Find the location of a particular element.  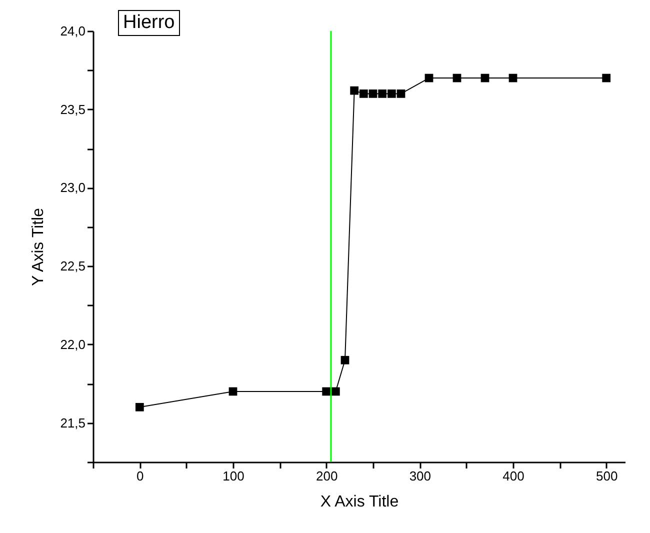

y-tick-label: 22,0 is located at coordinates (73, 344).